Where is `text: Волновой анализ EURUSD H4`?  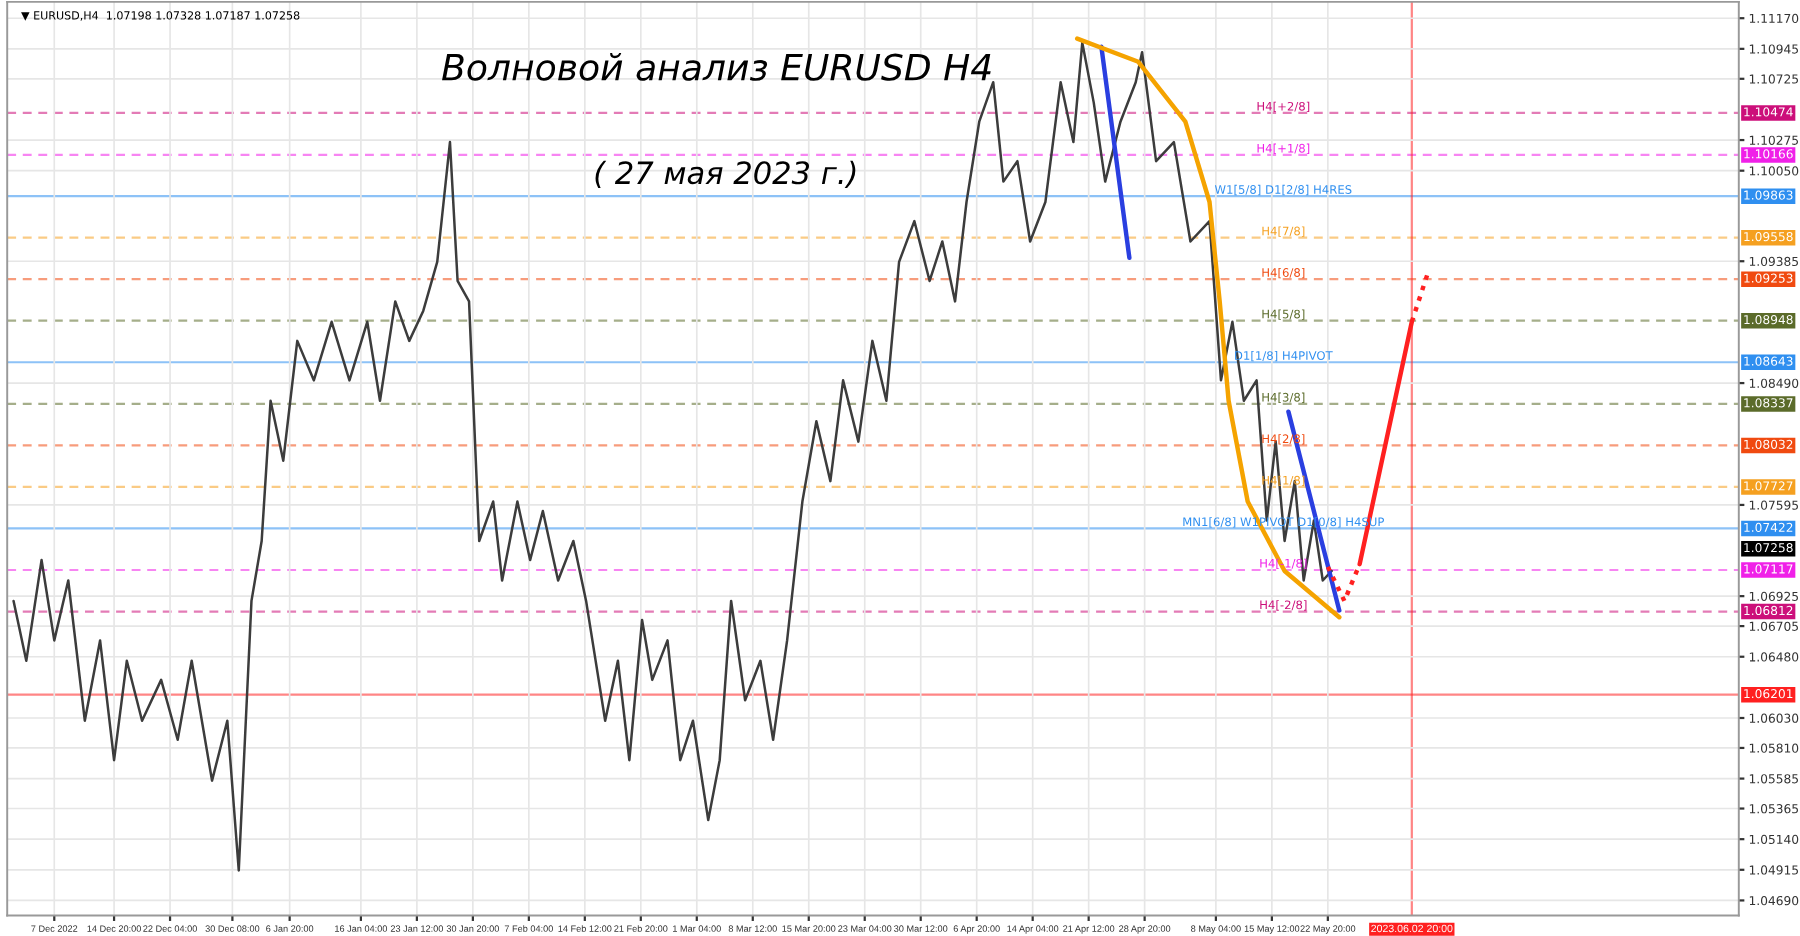 text: Волновой анализ EURUSD H4 is located at coordinates (716, 67).